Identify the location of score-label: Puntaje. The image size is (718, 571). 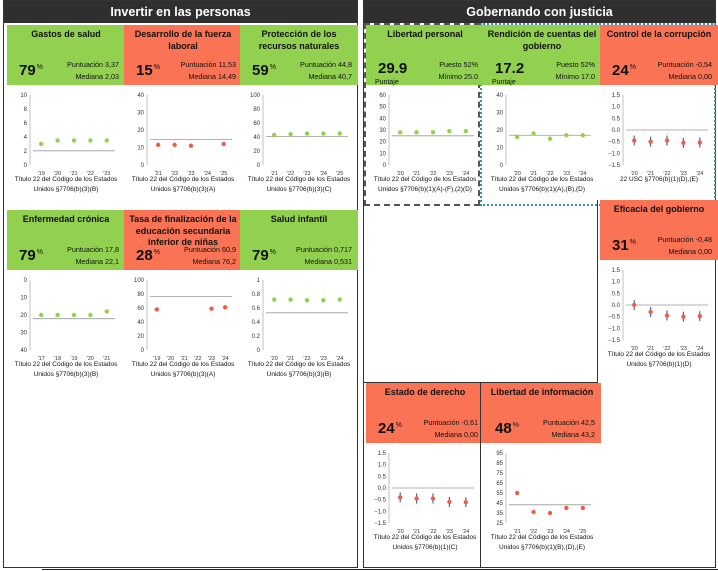
(504, 82).